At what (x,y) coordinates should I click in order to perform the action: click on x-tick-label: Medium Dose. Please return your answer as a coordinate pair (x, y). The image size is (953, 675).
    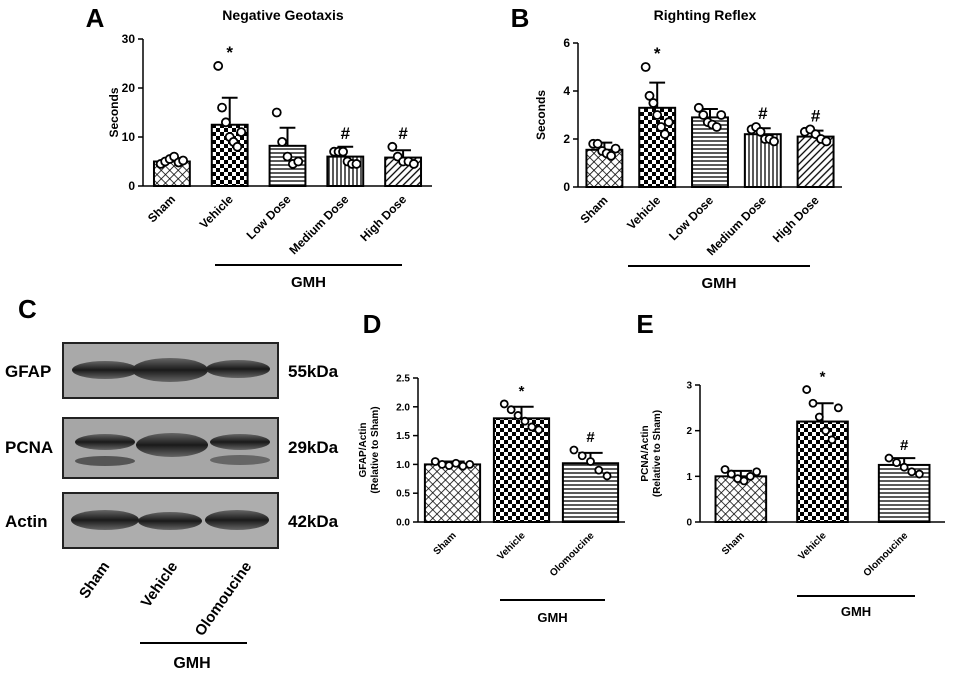
    Looking at the image, I should click on (318, 224).